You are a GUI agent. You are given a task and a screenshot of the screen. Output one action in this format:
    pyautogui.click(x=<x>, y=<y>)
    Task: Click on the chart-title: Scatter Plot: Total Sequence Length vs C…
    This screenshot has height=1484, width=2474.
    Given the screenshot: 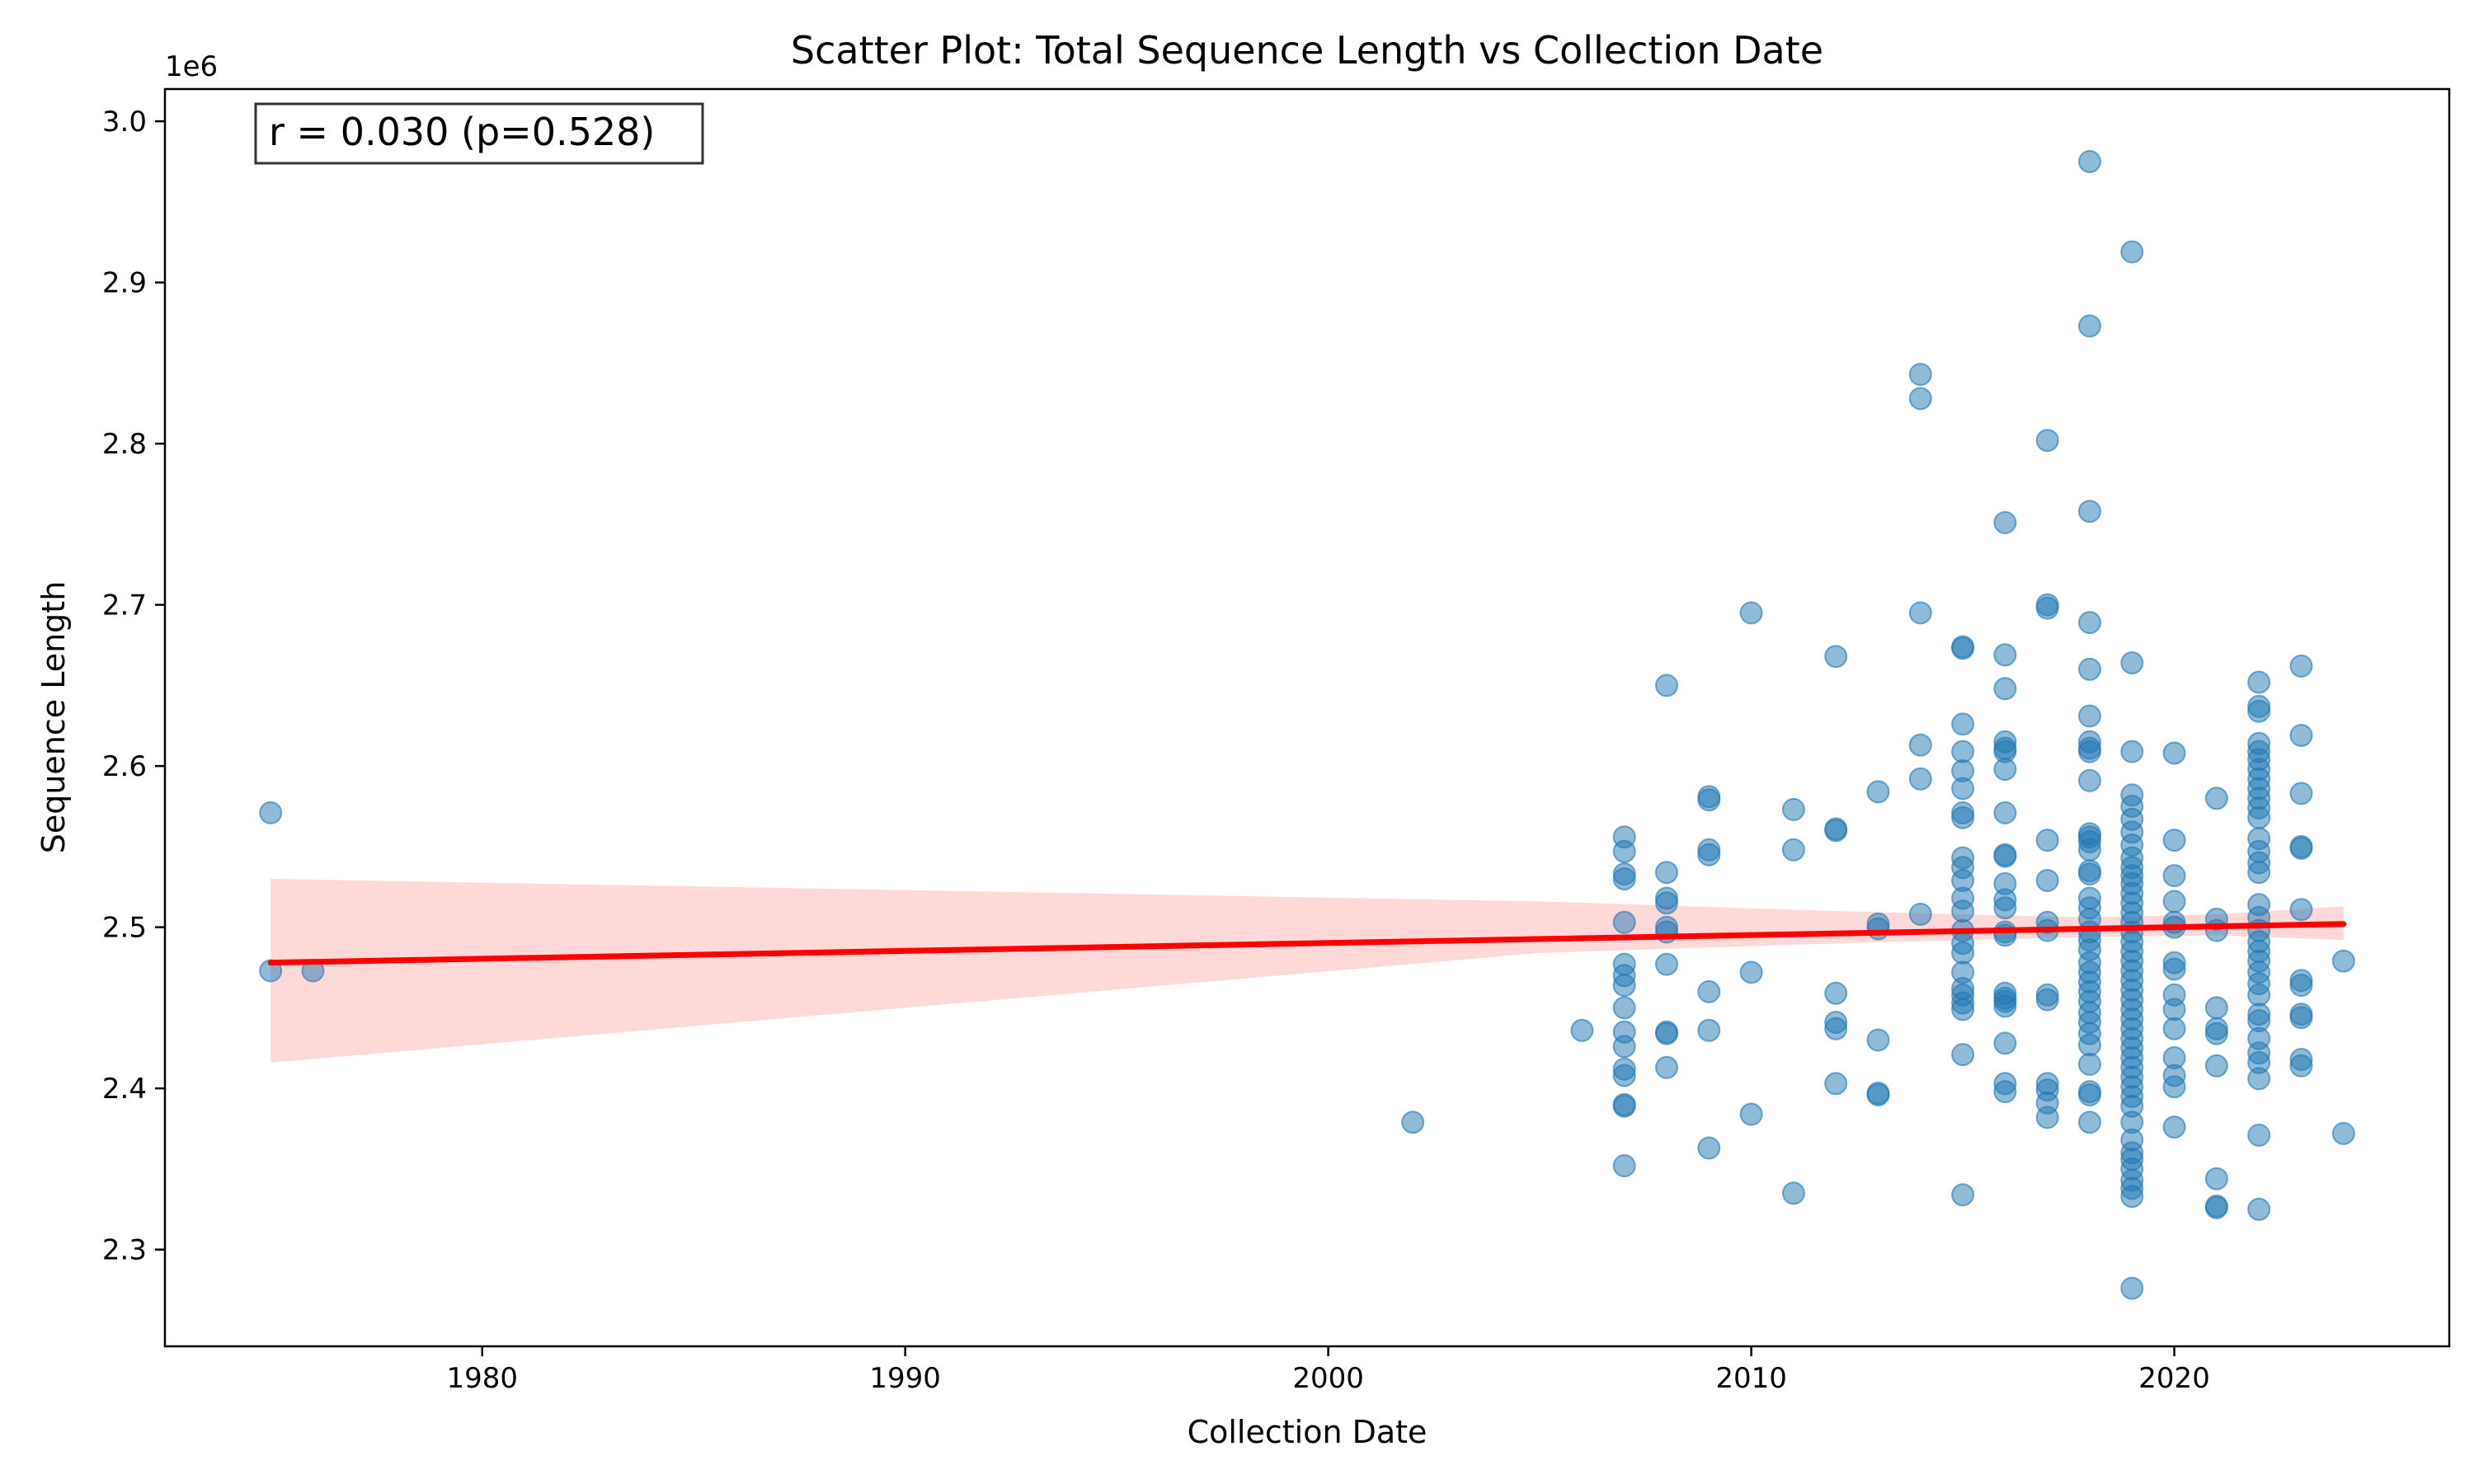 What is the action you would take?
    pyautogui.click(x=1307, y=50)
    